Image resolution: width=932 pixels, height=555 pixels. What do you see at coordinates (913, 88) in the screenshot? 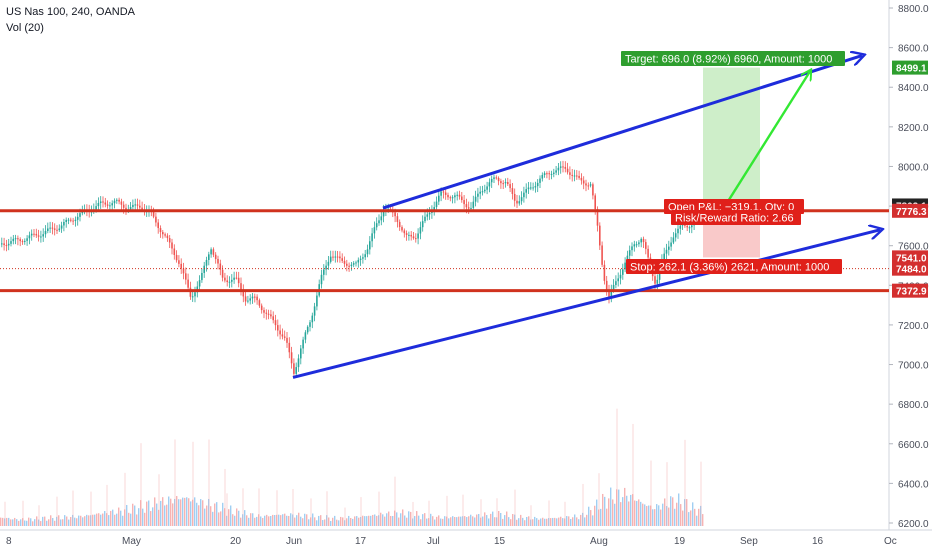
I see `price-tick-label: 8400.0` at bounding box center [913, 88].